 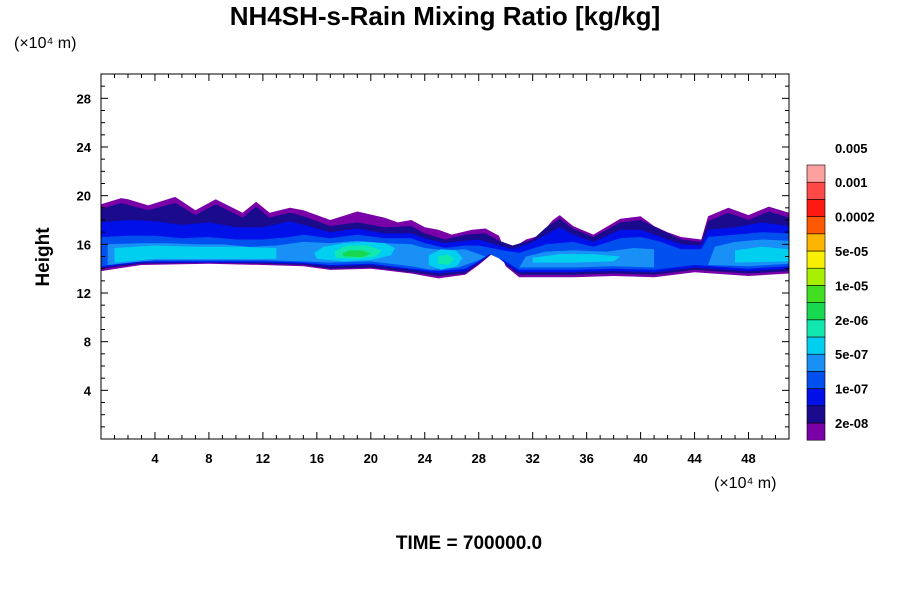 What do you see at coordinates (745, 483) in the screenshot?
I see `x-unit-label: (×10⁴ m)` at bounding box center [745, 483].